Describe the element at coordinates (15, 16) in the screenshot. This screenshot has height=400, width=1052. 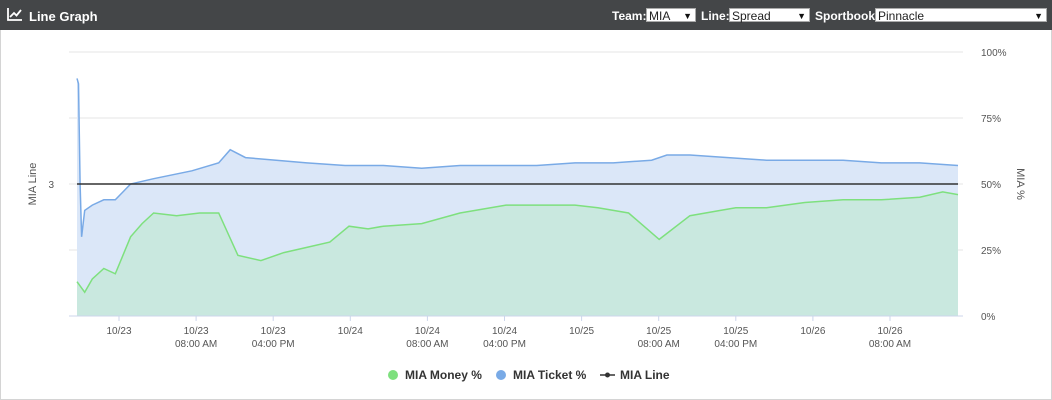
I see `line-chart-icon` at that location.